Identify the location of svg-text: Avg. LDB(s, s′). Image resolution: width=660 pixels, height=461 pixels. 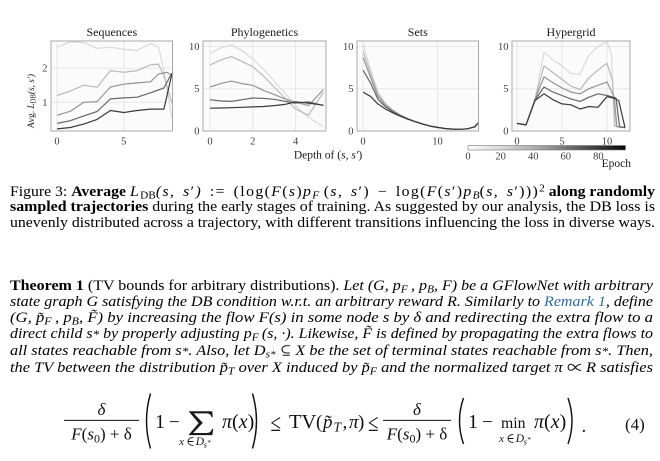
(32, 101).